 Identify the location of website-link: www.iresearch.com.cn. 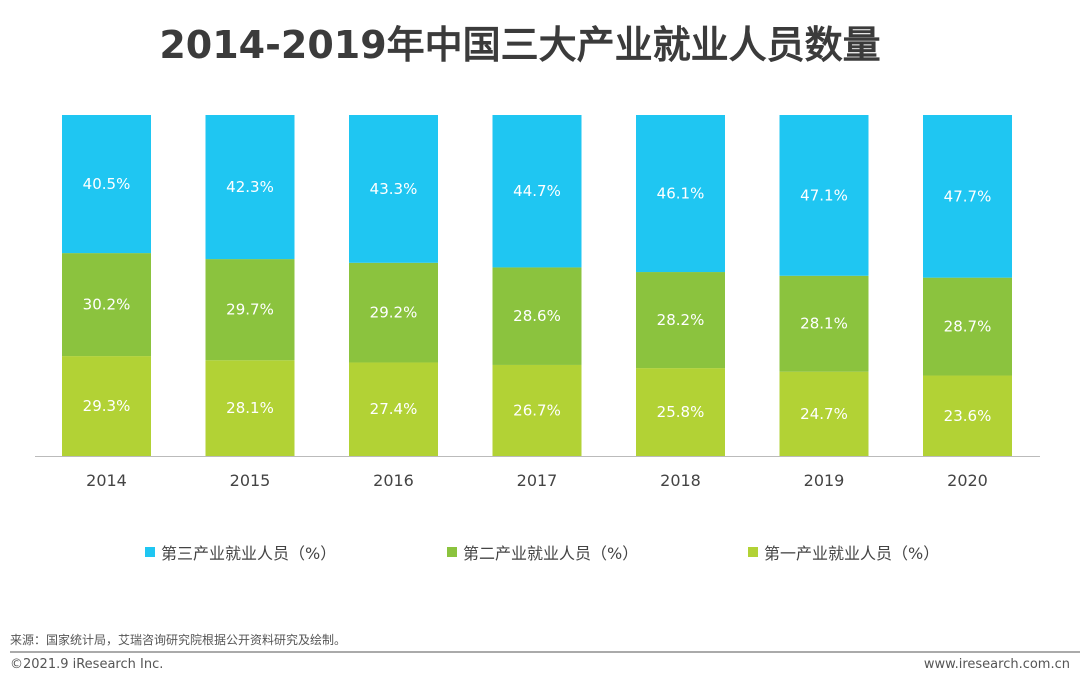
(996, 664).